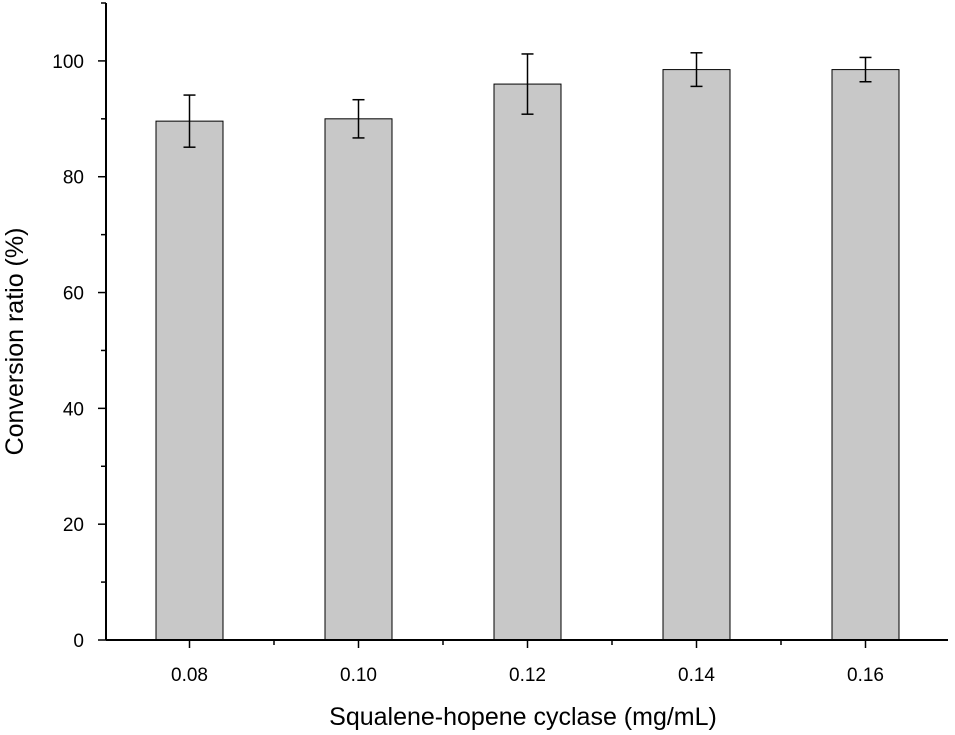  What do you see at coordinates (73, 294) in the screenshot?
I see `y-tick-label: 60` at bounding box center [73, 294].